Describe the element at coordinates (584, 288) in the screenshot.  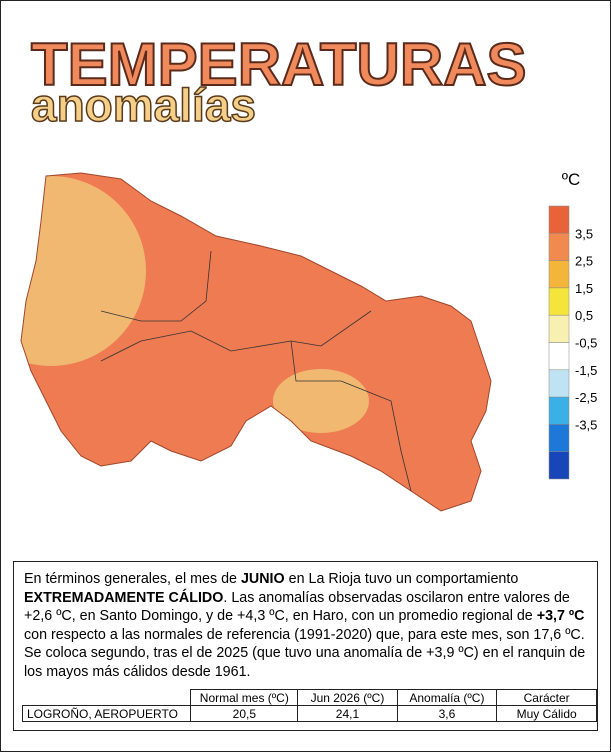
I see `legend-label: 1,5` at that location.